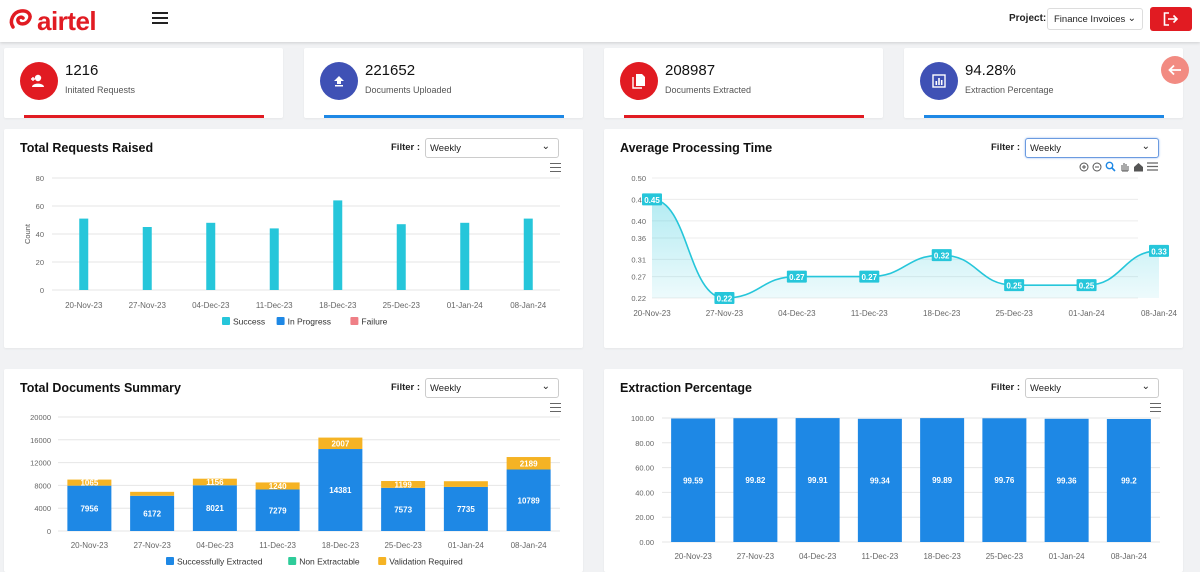  I want to click on legend-label: Failure, so click(374, 322).